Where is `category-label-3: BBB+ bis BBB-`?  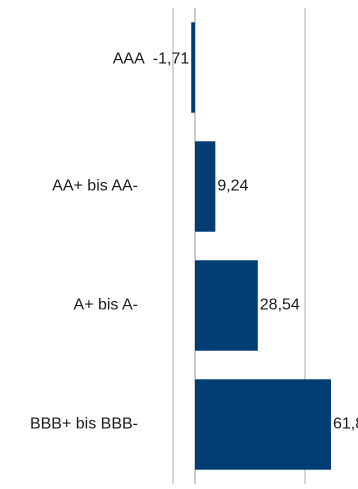
category-label-3: BBB+ bis BBB- is located at coordinates (84, 424).